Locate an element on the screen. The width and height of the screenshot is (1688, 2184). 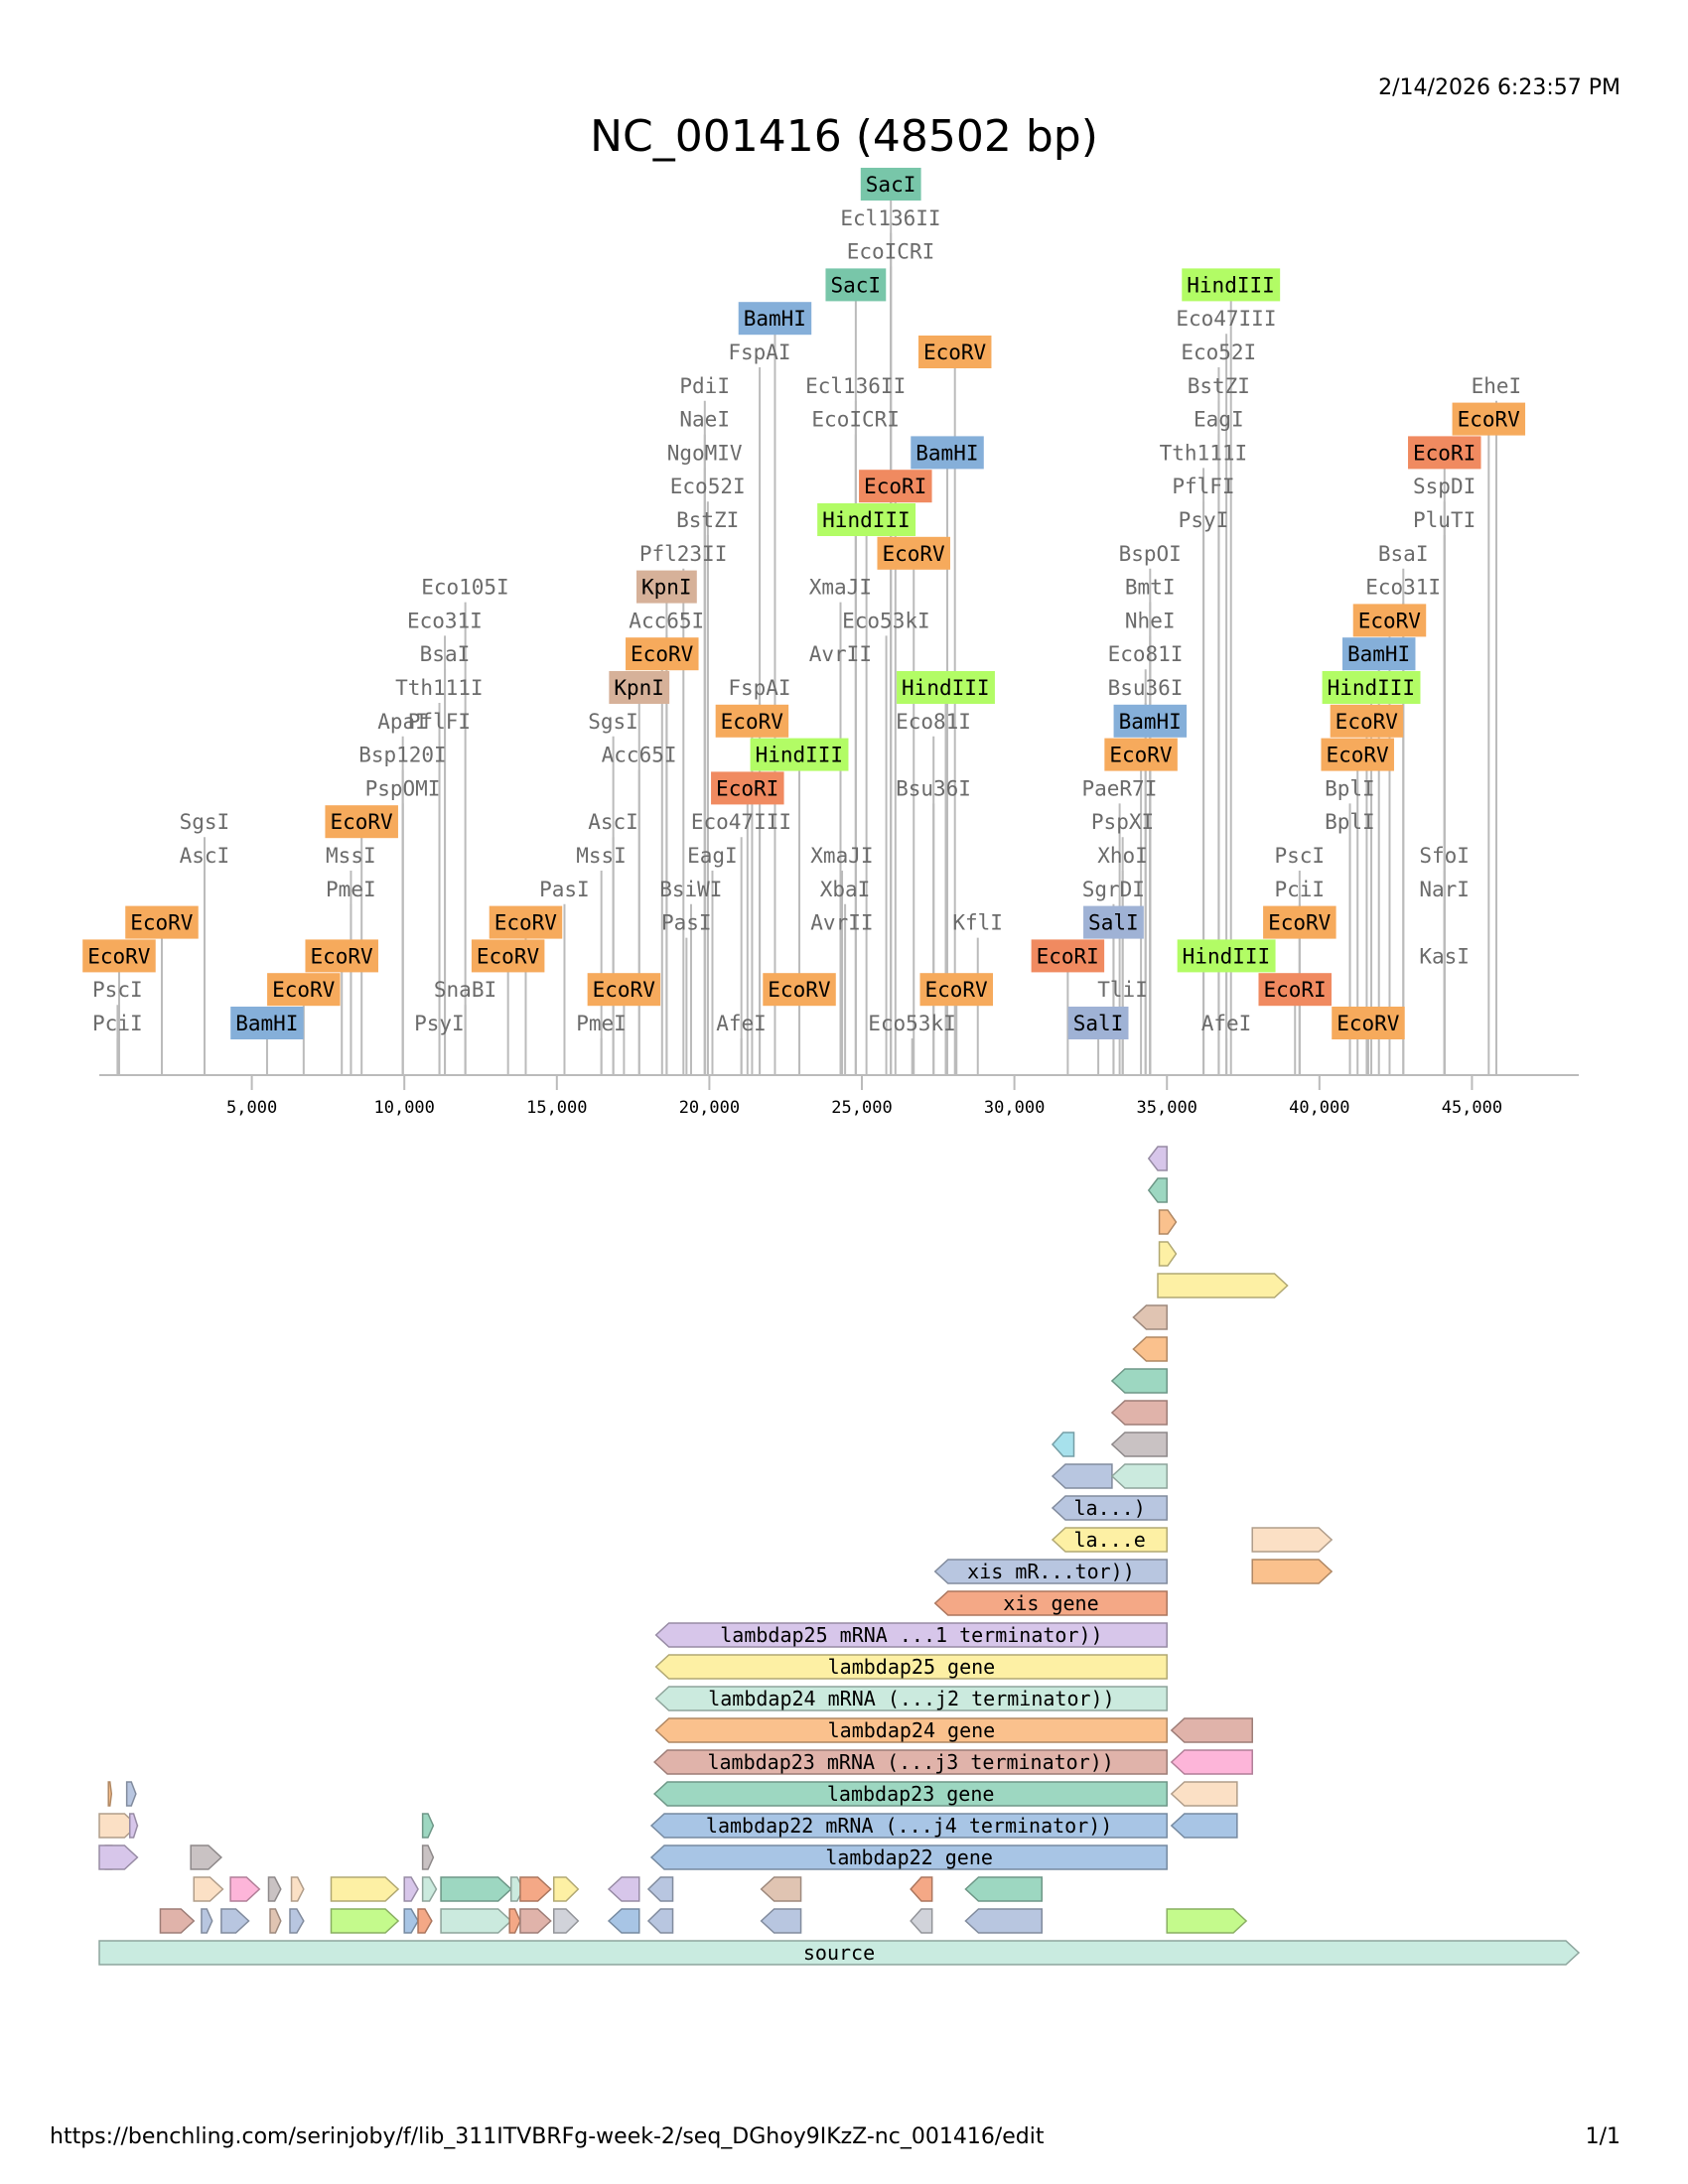
axis-tick-label: 5,000 is located at coordinates (251, 1108).